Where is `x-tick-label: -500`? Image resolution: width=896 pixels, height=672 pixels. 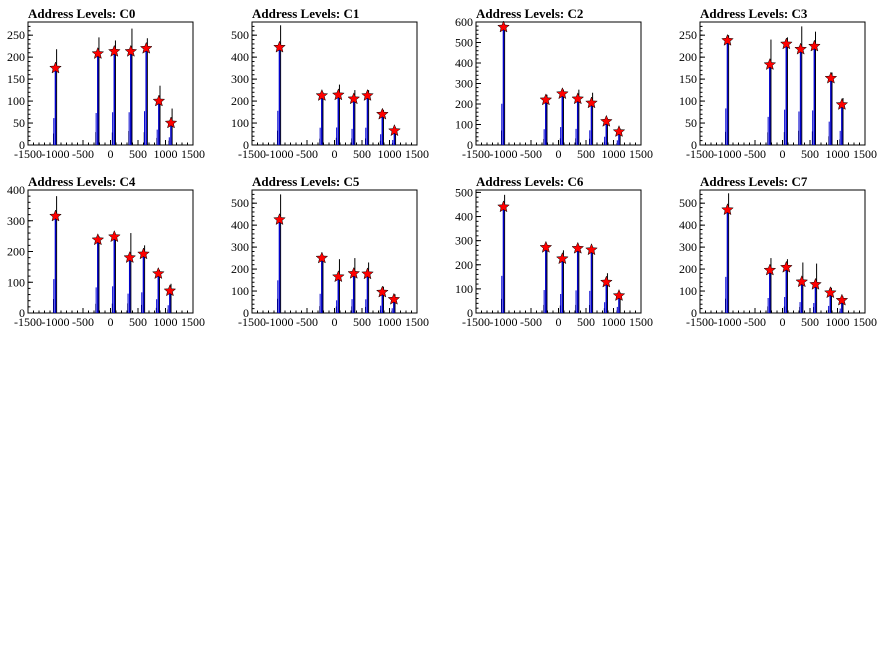 x-tick-label: -500 is located at coordinates (755, 154).